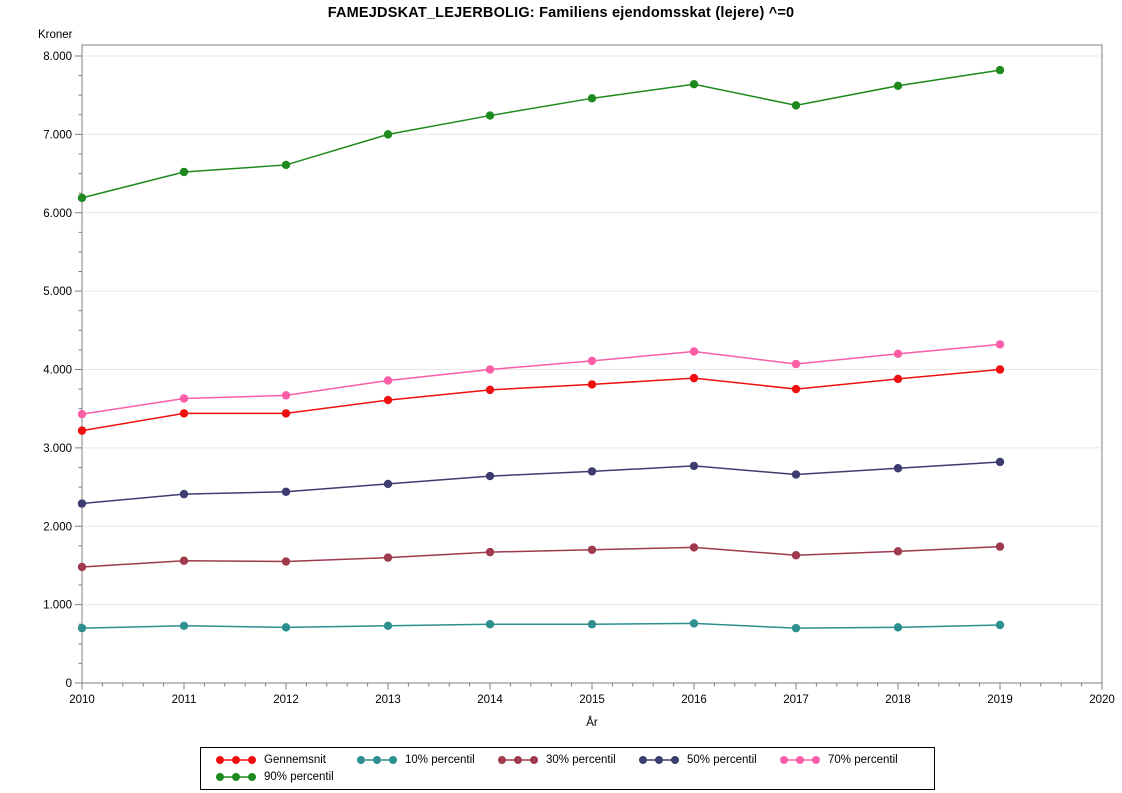 This screenshot has width=1122, height=793. What do you see at coordinates (541, 483) in the screenshot?
I see `series-line-50-percentil` at bounding box center [541, 483].